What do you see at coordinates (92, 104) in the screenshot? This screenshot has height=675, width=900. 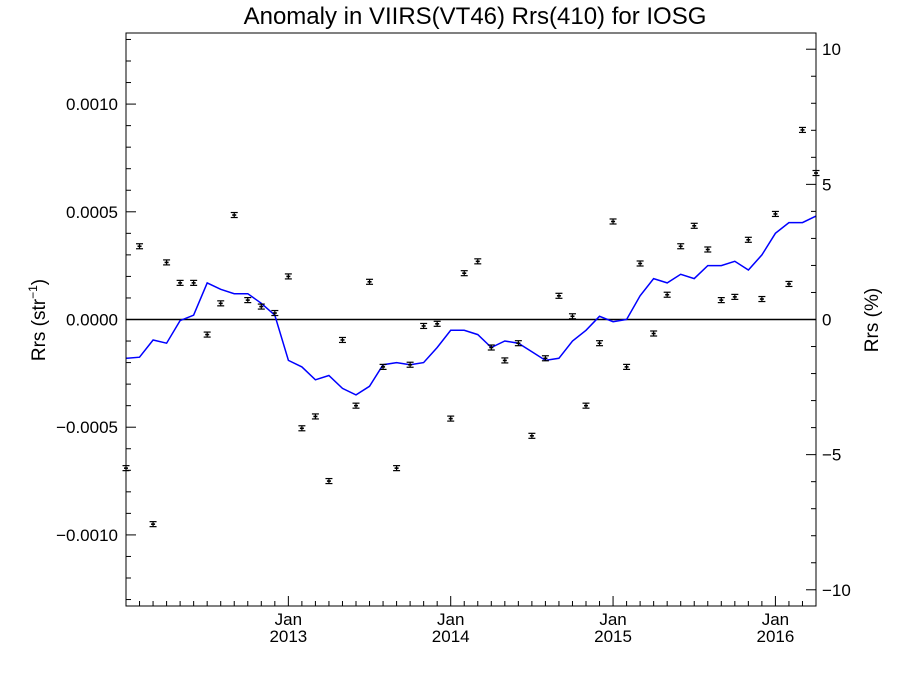 I see `left-y-tick-label: 0.0010` at bounding box center [92, 104].